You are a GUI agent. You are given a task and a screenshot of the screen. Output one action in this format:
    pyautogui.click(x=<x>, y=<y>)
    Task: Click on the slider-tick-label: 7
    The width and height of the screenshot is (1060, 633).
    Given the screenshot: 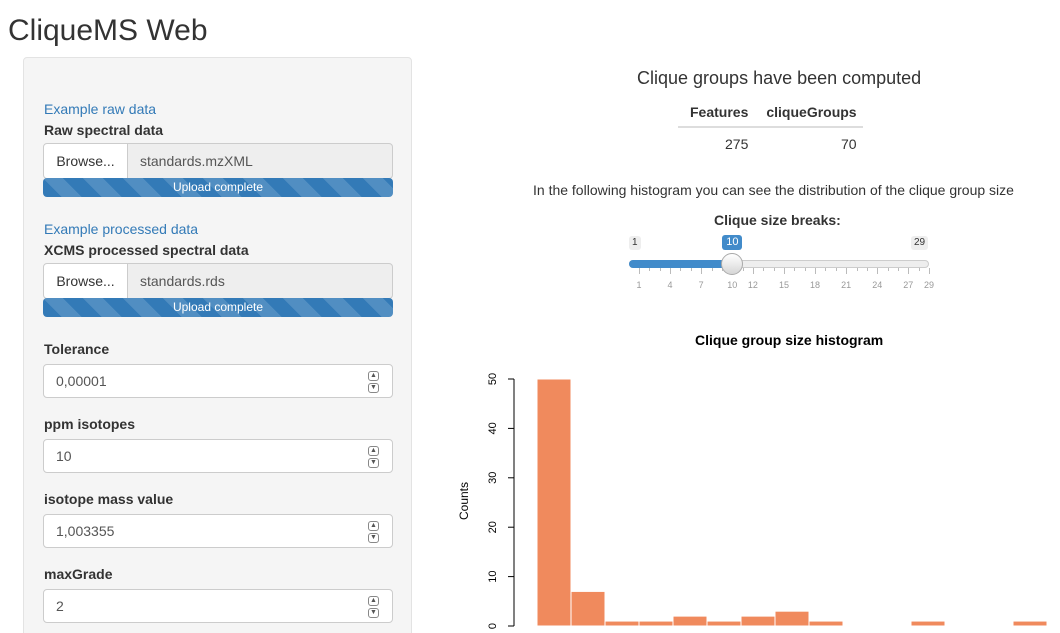 What is the action you would take?
    pyautogui.click(x=701, y=285)
    